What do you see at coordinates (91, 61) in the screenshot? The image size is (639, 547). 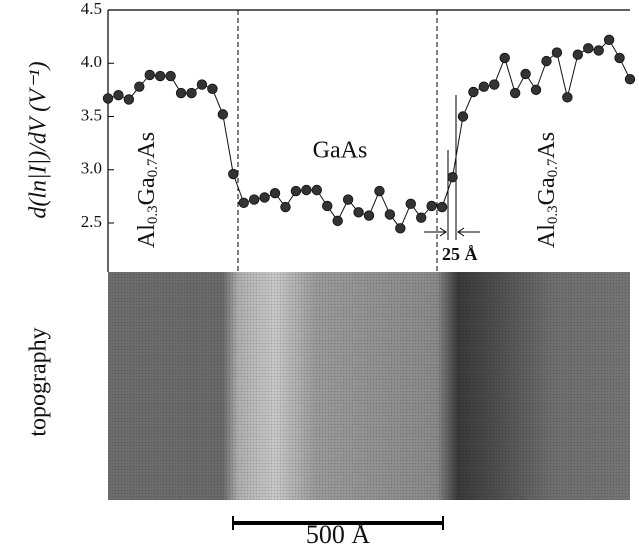 I see `y-tick-label: 4.0` at bounding box center [91, 61].